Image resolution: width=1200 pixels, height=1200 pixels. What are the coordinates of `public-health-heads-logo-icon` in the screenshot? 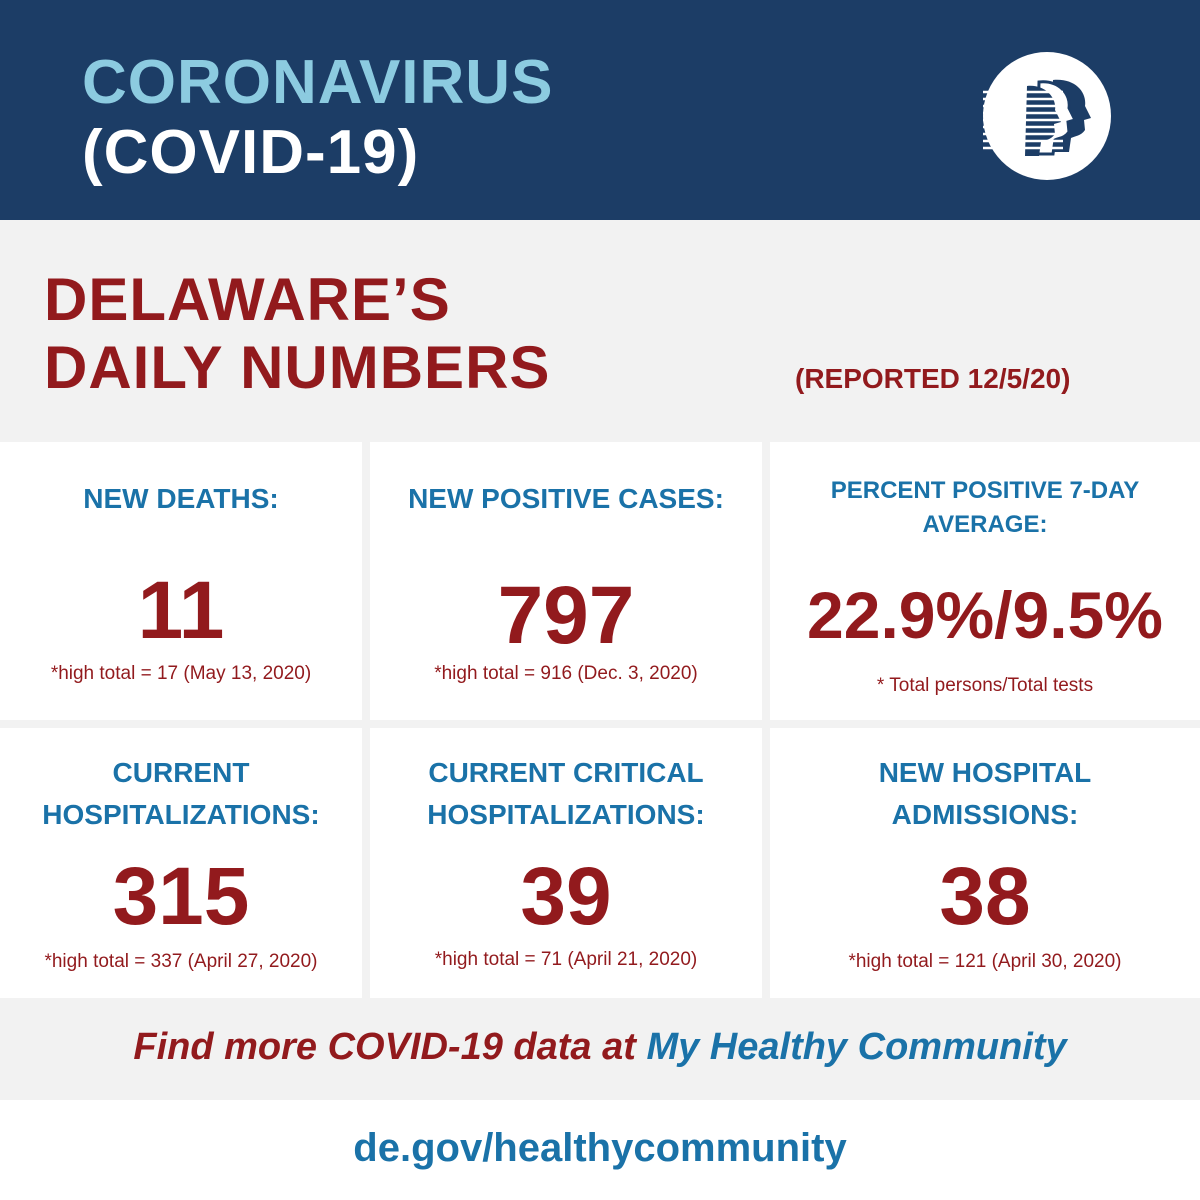 It's located at (1047, 116).